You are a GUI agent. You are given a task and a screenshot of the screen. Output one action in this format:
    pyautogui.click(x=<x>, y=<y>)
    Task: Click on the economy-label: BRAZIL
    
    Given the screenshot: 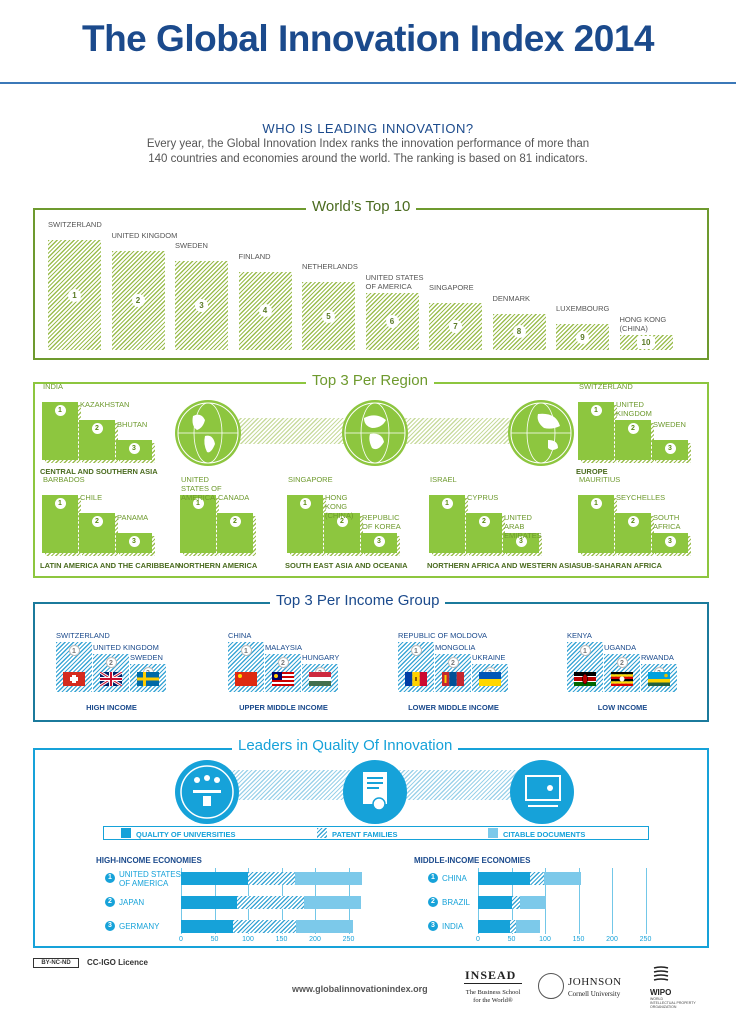 What is the action you would take?
    pyautogui.click(x=456, y=902)
    